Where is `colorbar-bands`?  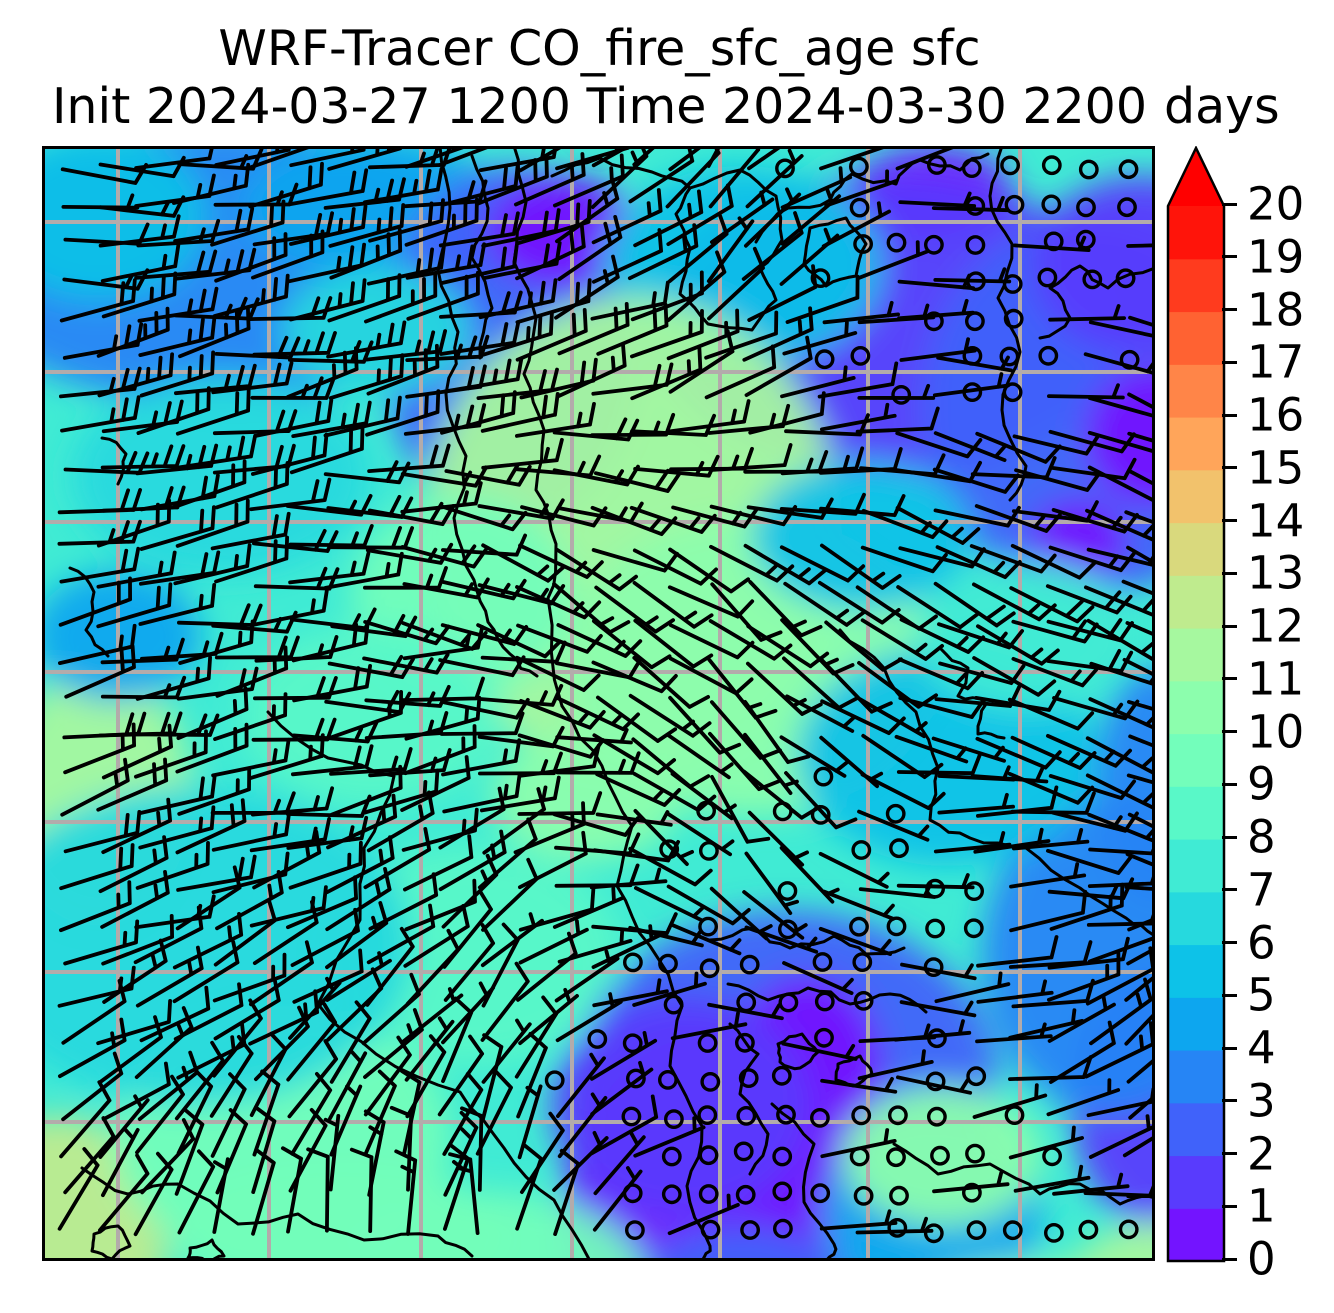
colorbar-bands is located at coordinates (1196, 734).